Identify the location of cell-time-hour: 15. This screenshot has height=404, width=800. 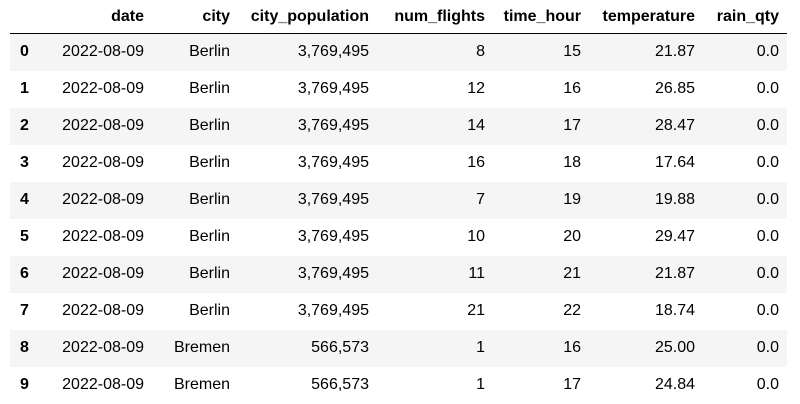
(572, 52).